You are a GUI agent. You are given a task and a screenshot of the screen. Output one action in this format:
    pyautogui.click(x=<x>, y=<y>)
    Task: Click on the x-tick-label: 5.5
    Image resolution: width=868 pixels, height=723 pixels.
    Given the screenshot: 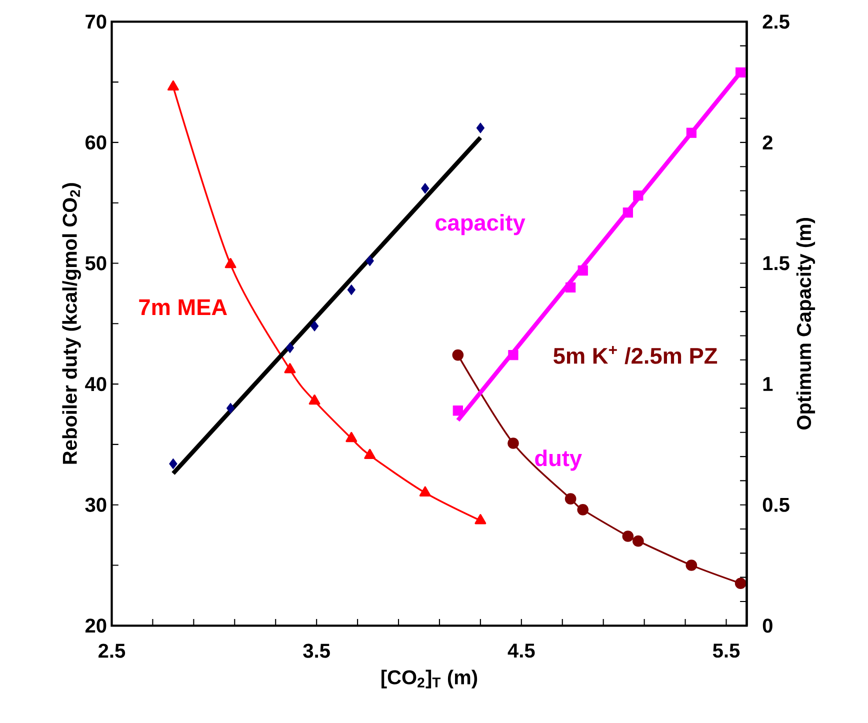 What is the action you would take?
    pyautogui.click(x=726, y=651)
    